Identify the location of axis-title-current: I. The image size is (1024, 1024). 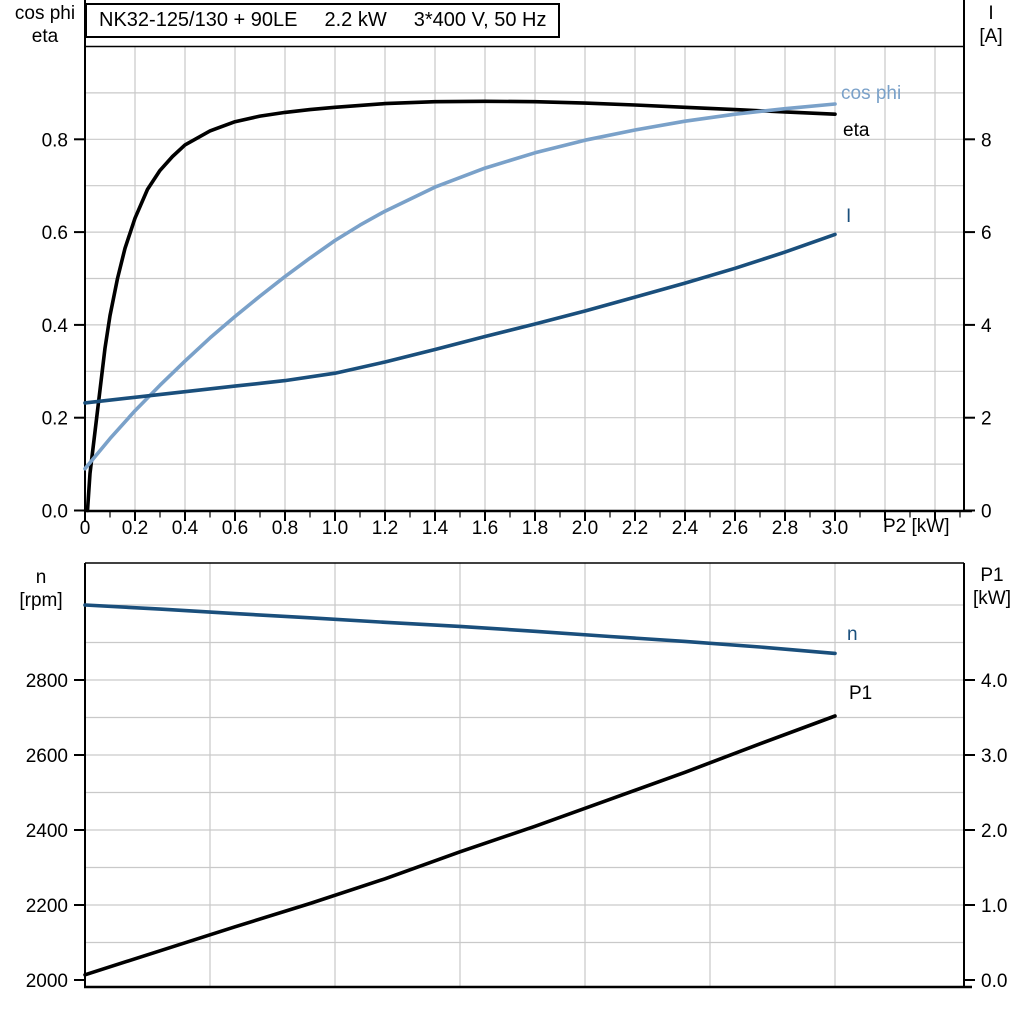
(991, 13).